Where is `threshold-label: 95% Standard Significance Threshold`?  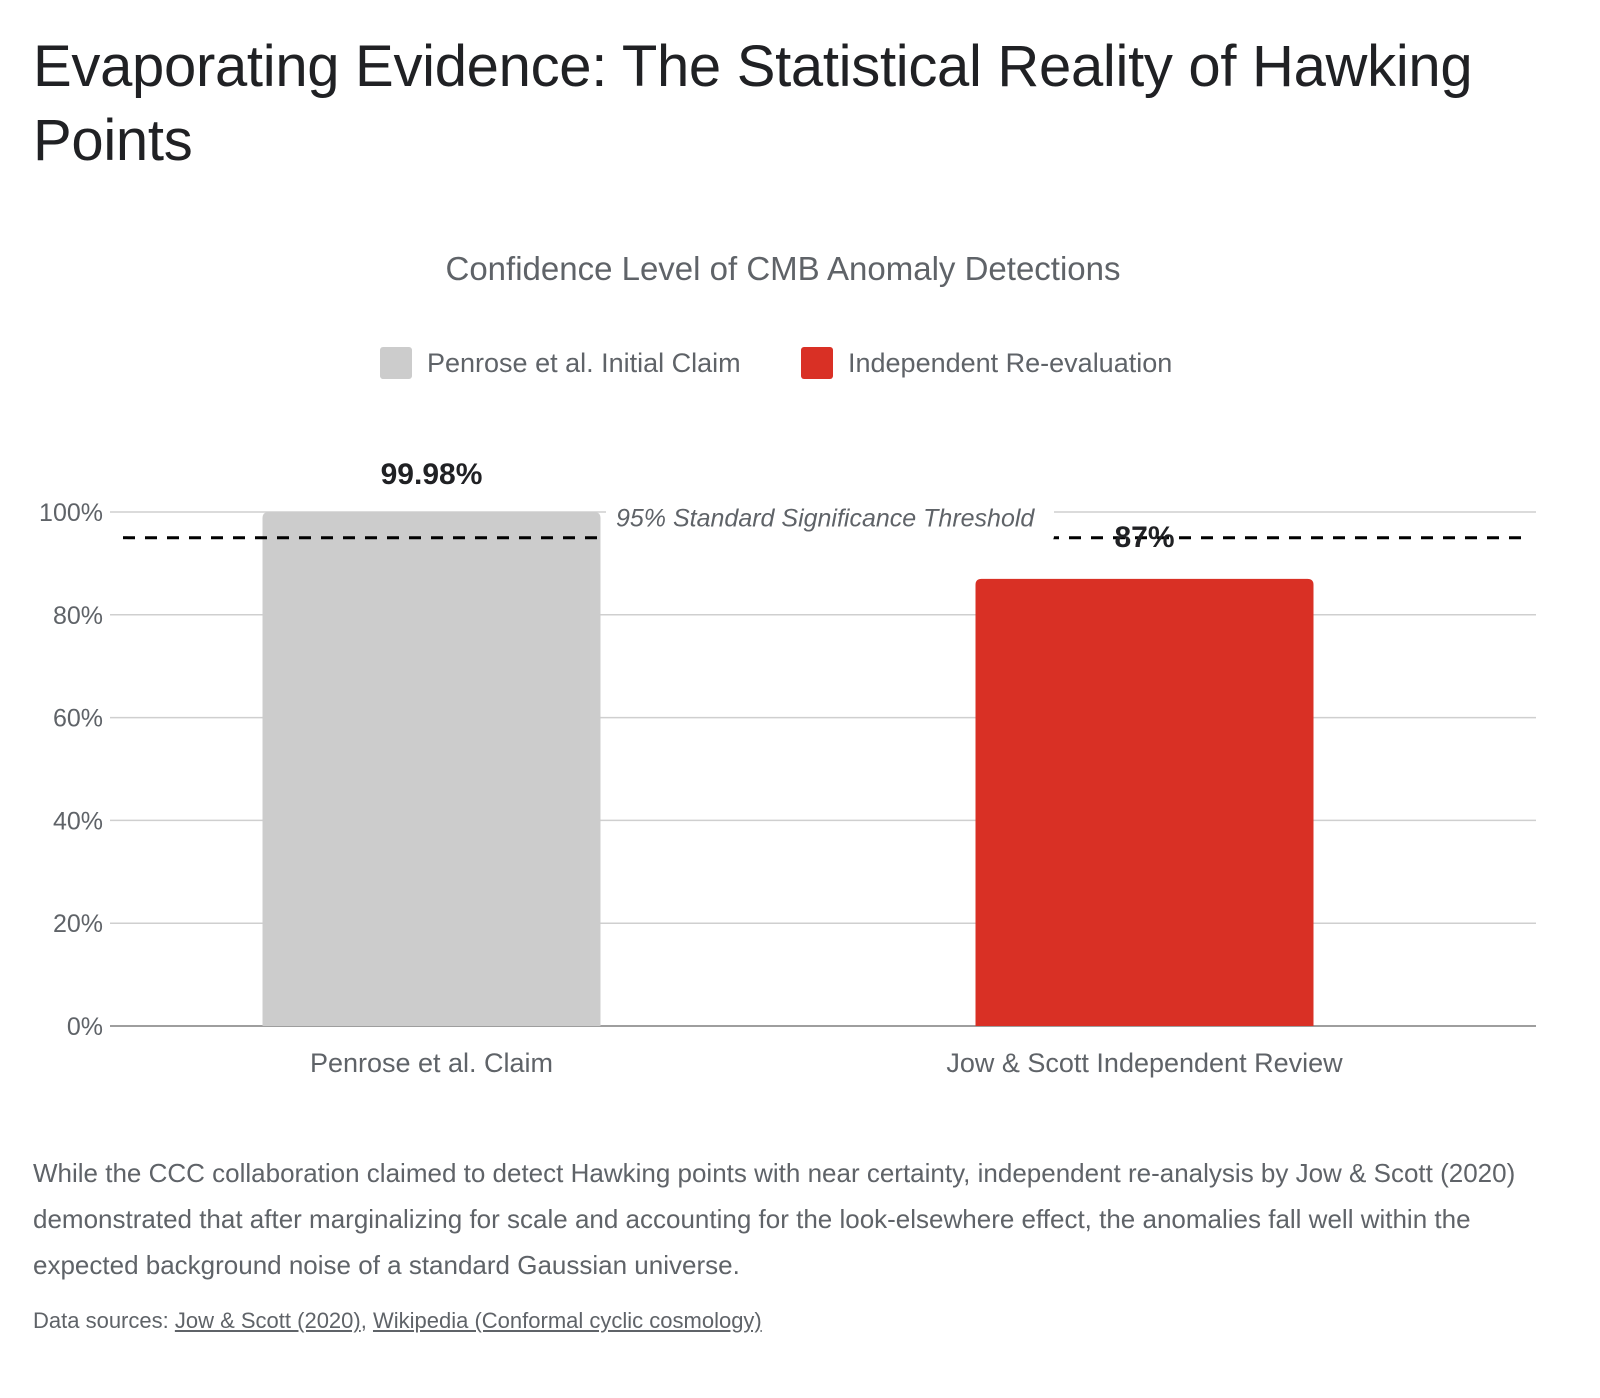 threshold-label: 95% Standard Significance Threshold is located at coordinates (825, 519).